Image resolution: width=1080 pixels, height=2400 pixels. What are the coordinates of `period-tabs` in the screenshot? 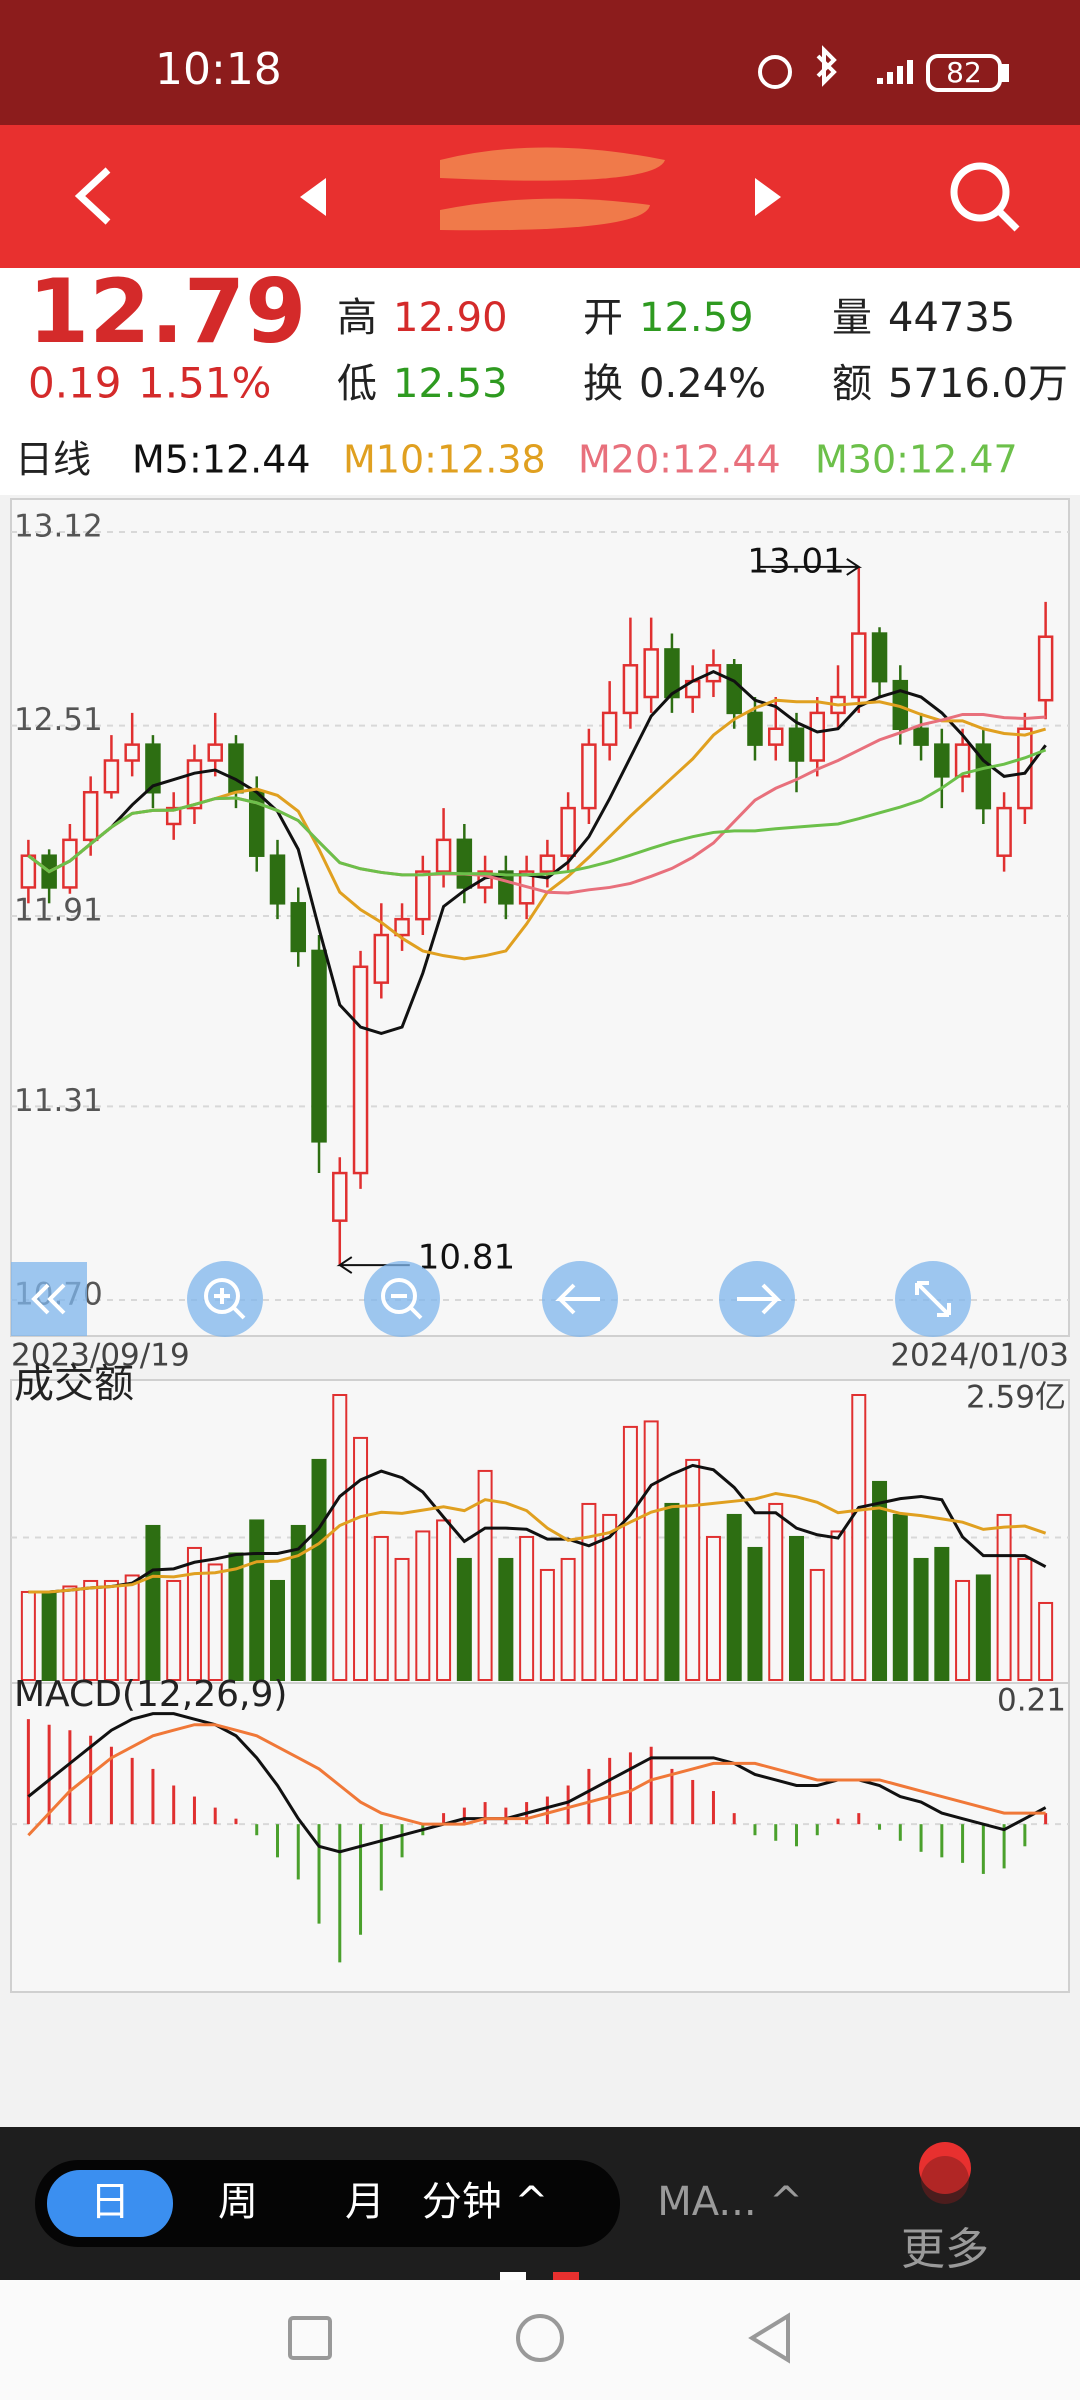 It's located at (327, 2203).